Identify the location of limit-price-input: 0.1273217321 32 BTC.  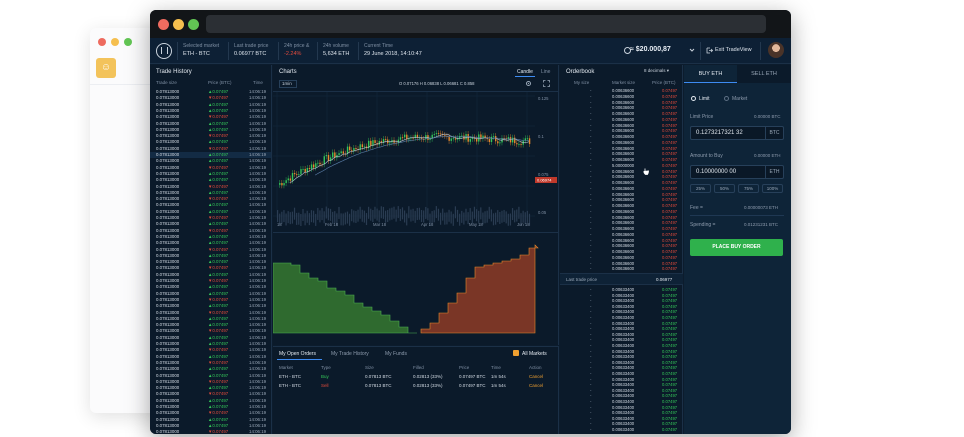
(737, 133).